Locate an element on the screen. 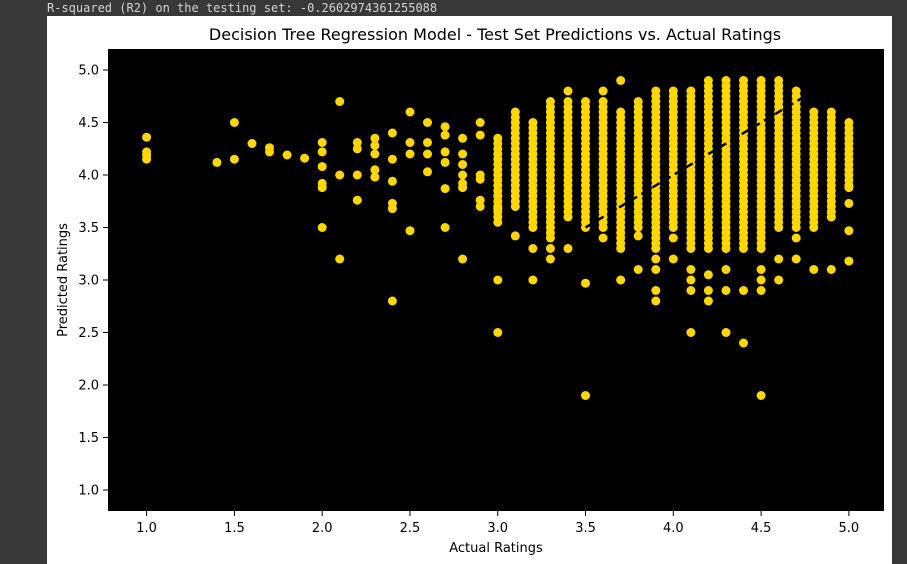 The width and height of the screenshot is (907, 564). y-tick-label: 3.5 is located at coordinates (88, 228).